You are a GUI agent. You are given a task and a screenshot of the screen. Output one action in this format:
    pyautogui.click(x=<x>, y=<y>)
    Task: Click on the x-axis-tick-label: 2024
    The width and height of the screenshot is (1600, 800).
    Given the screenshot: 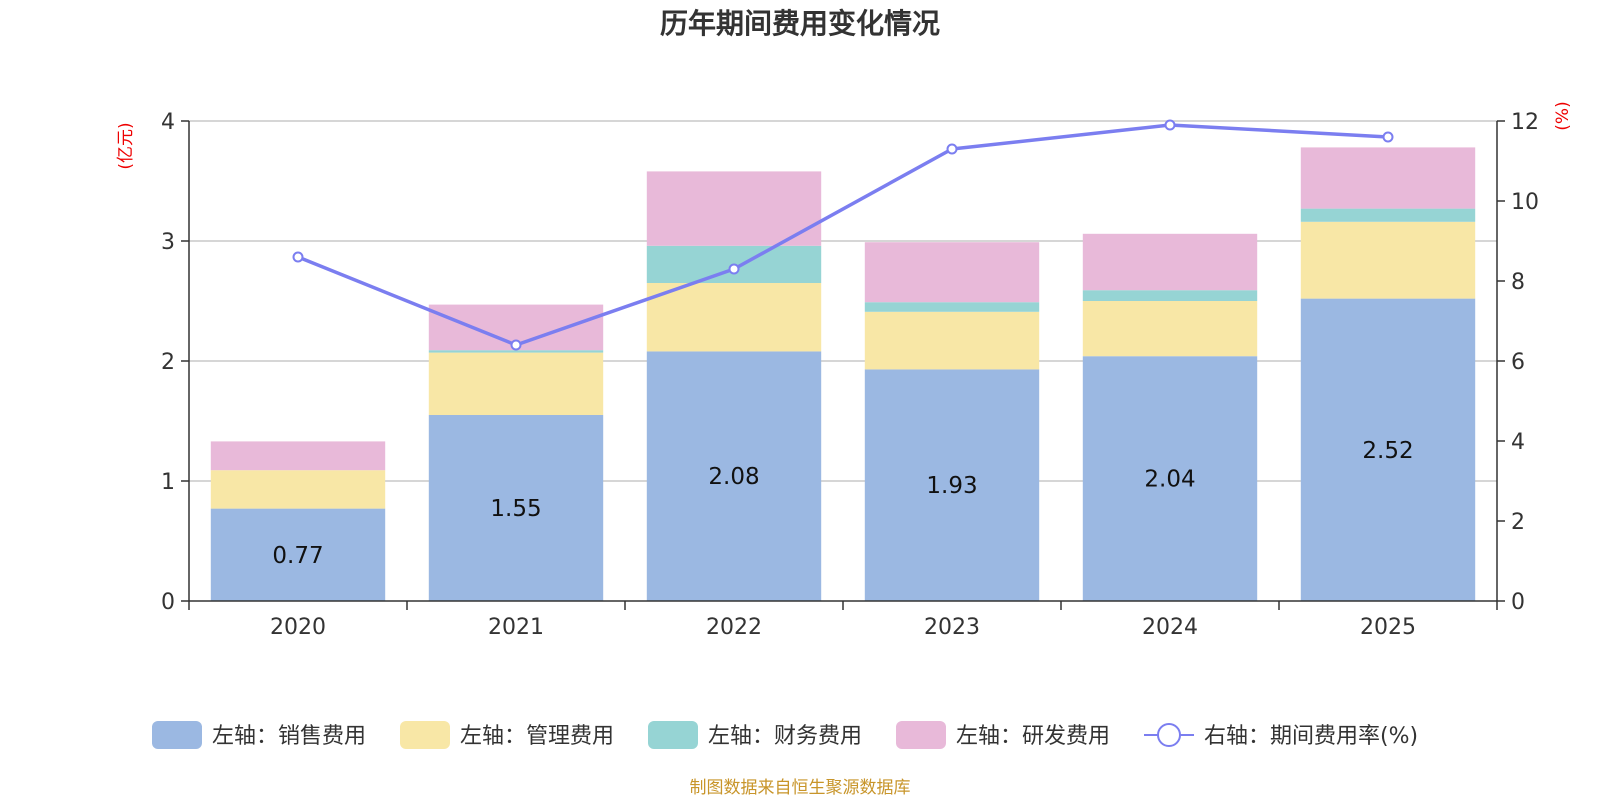 What is the action you would take?
    pyautogui.click(x=1170, y=627)
    